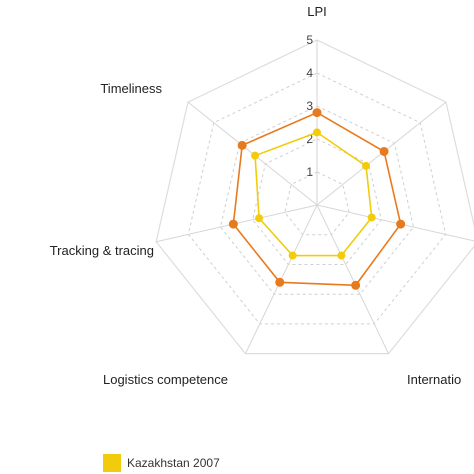  Describe the element at coordinates (317, 132) in the screenshot. I see `point-kazakhstan-2007-lpi` at that location.